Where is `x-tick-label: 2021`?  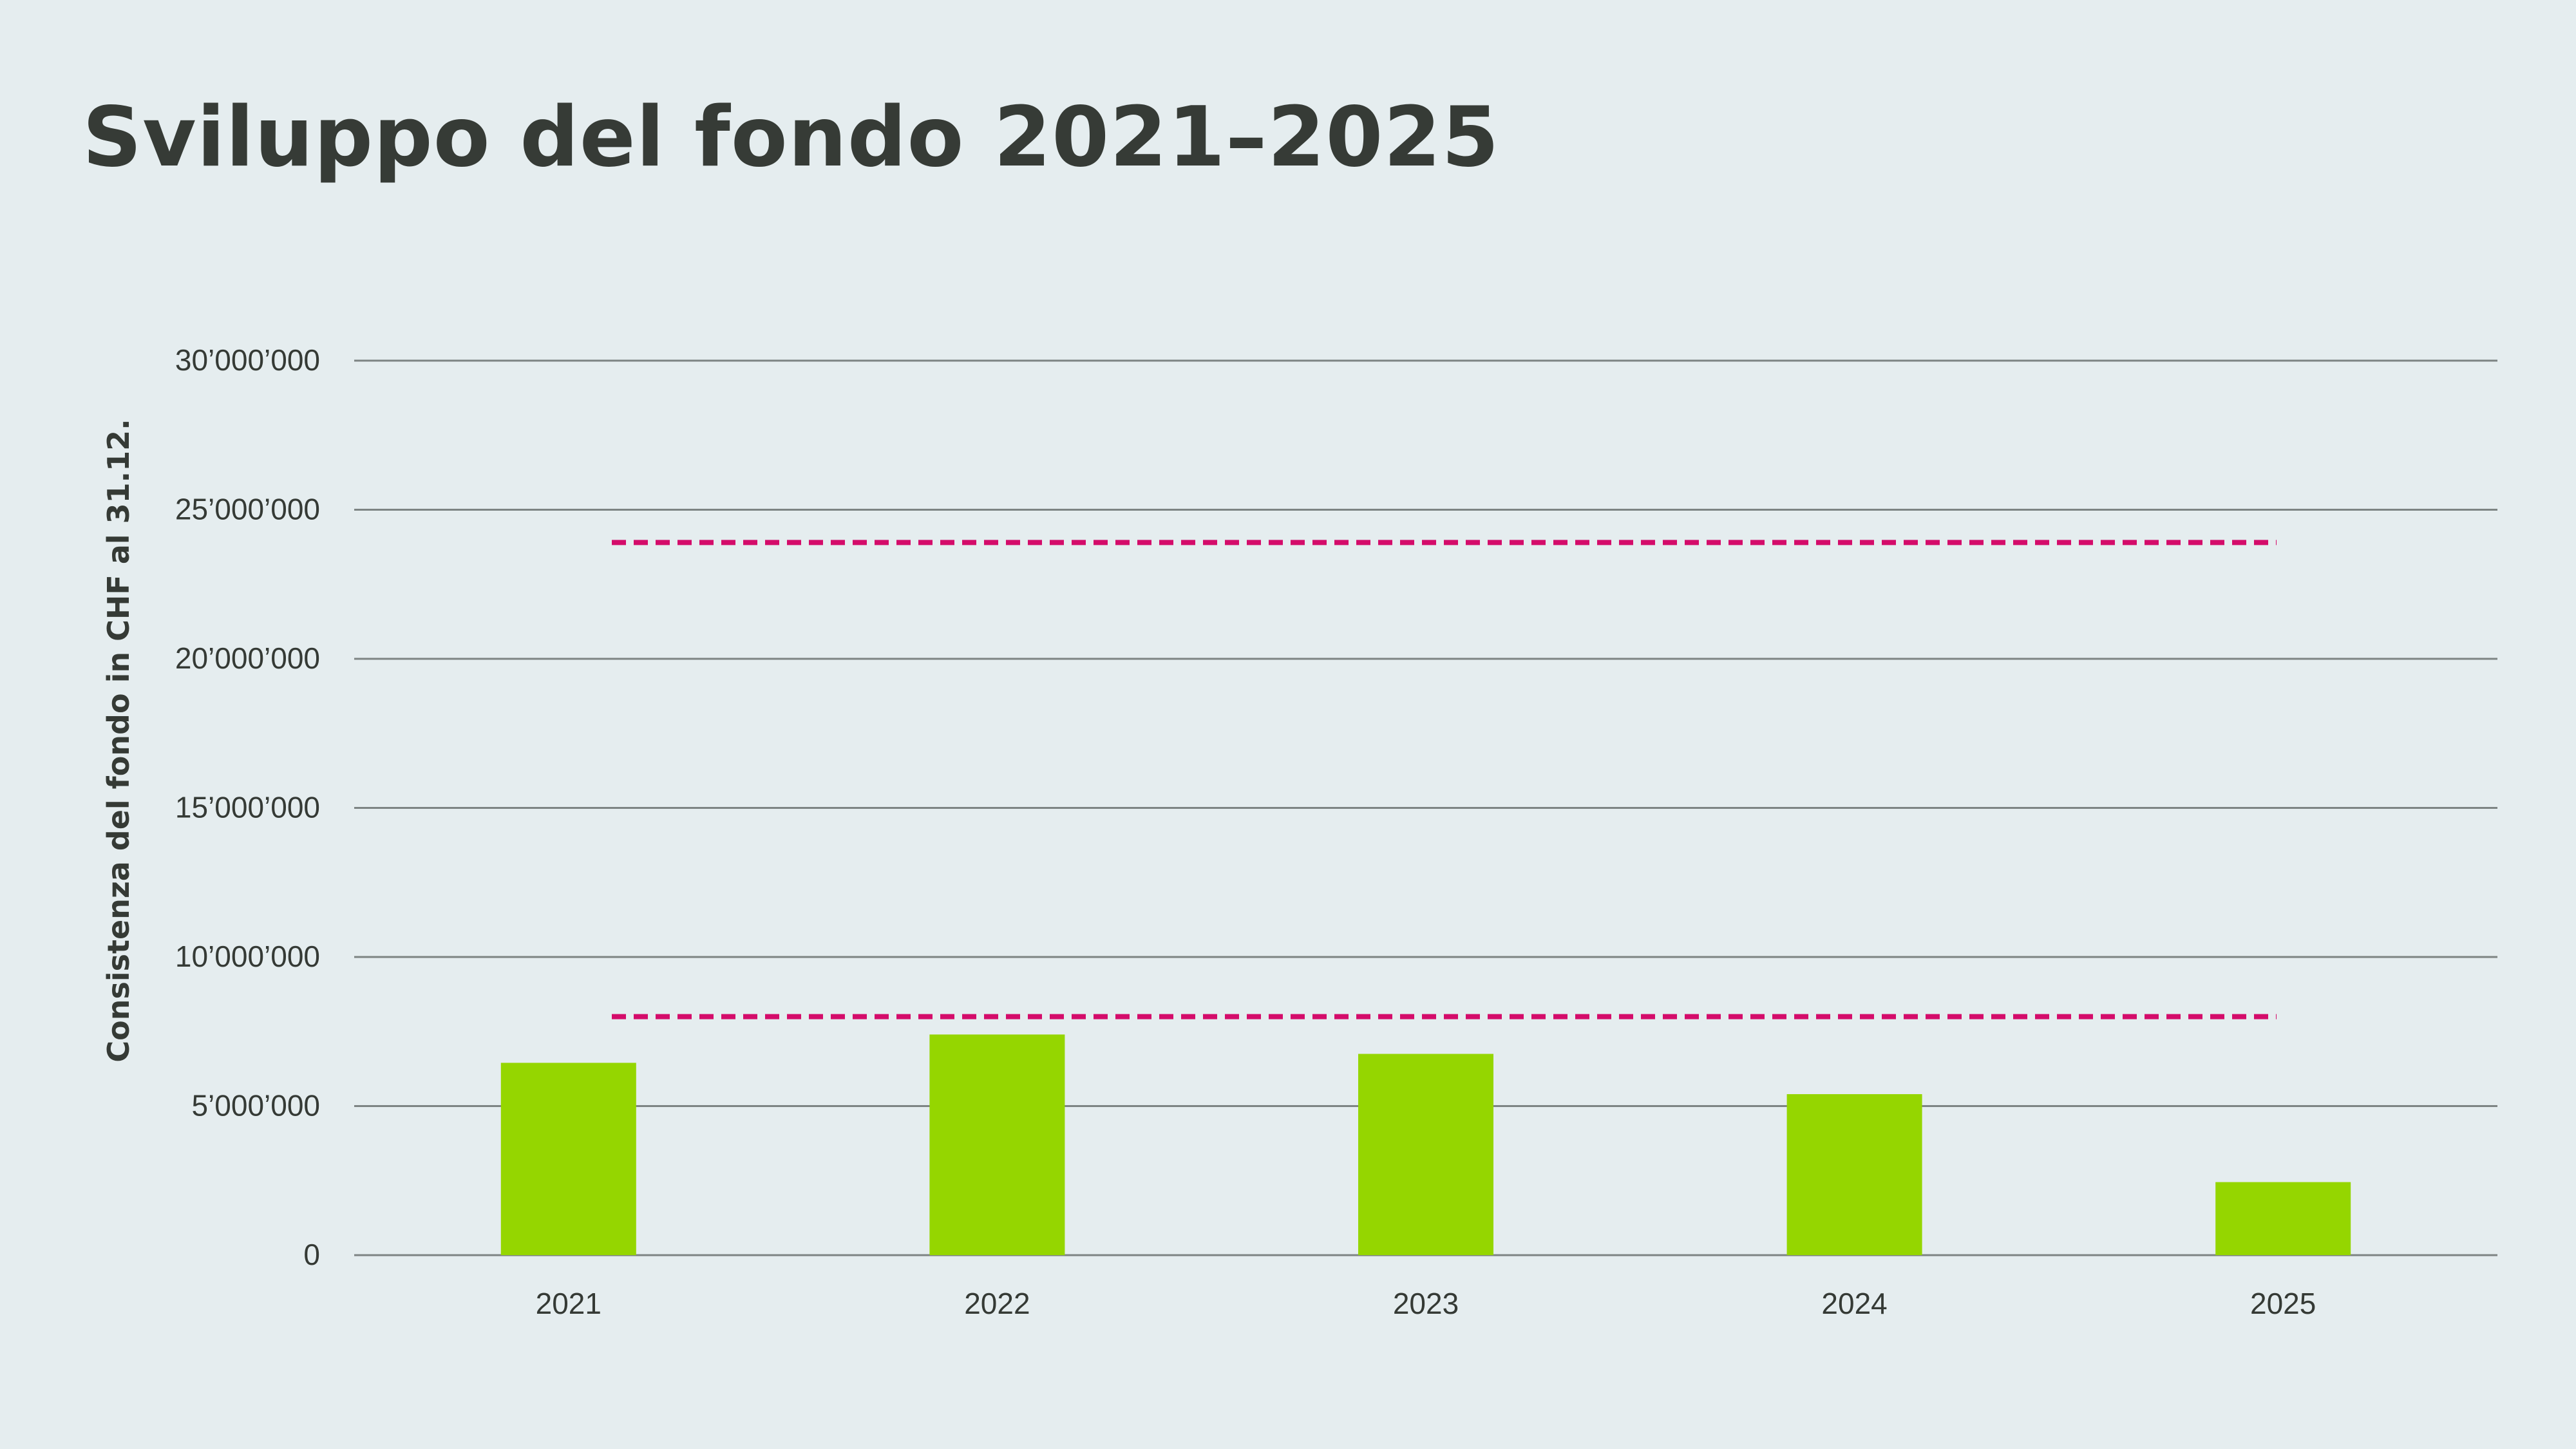
x-tick-label: 2021 is located at coordinates (569, 1303).